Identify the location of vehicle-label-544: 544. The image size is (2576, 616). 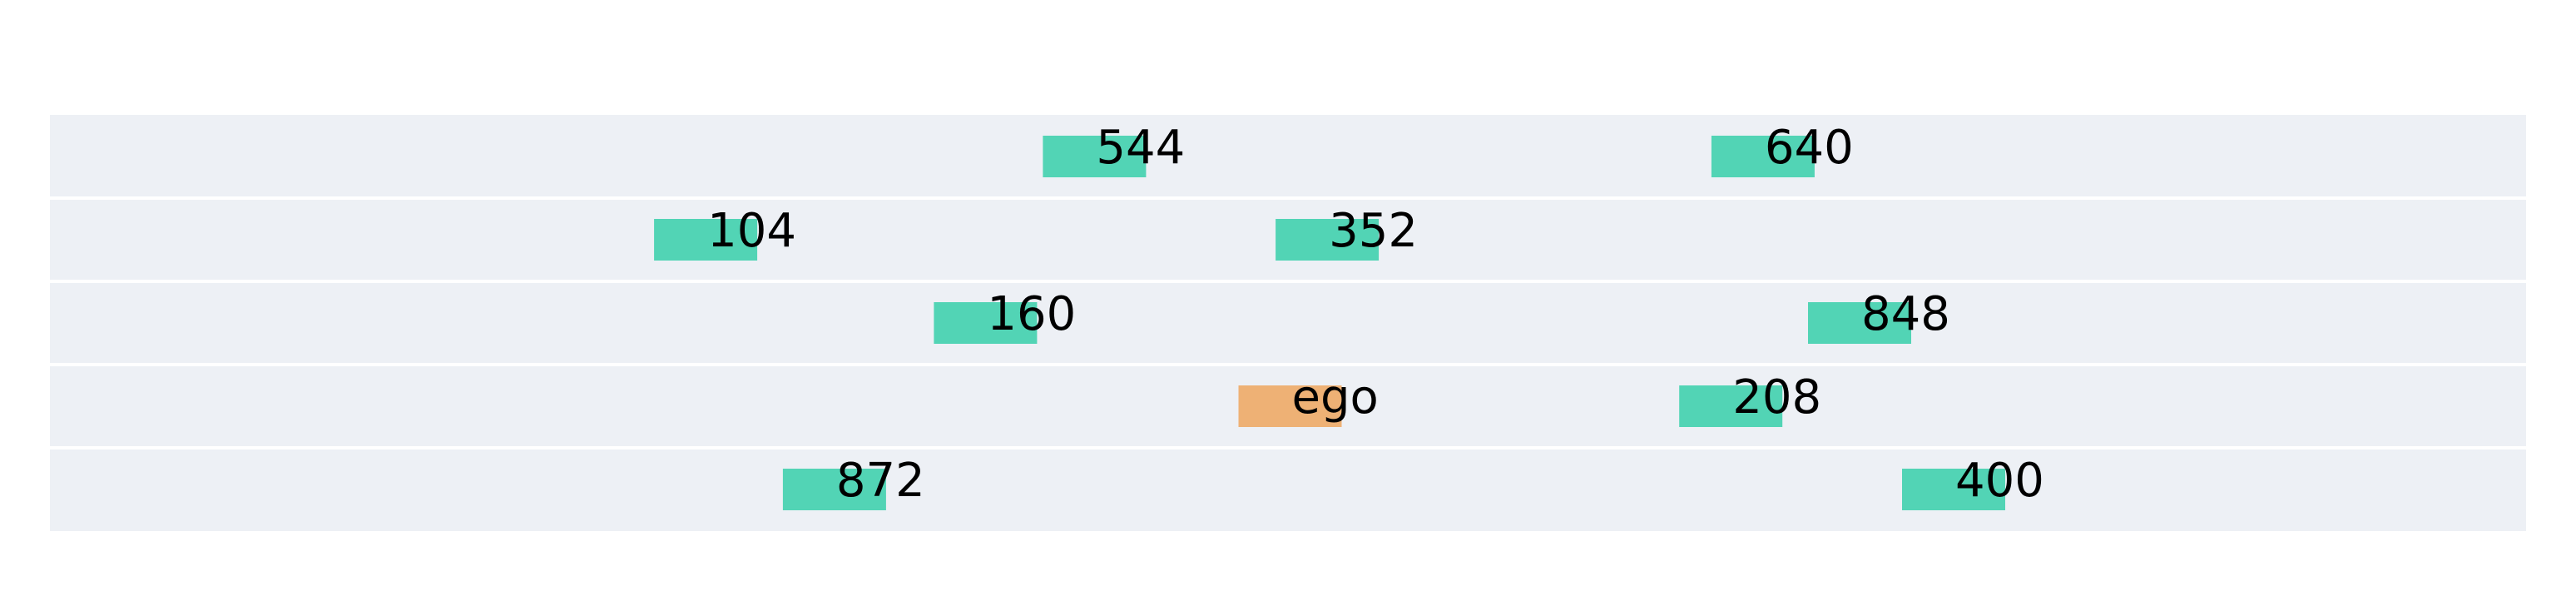
(1141, 148).